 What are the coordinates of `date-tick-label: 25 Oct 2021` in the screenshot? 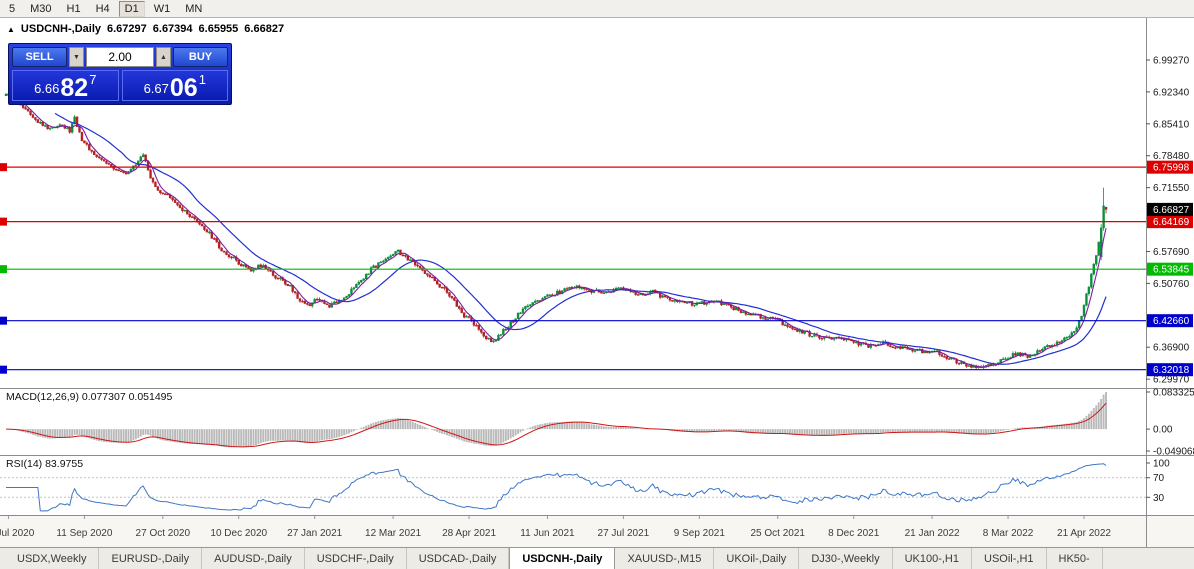 It's located at (778, 533).